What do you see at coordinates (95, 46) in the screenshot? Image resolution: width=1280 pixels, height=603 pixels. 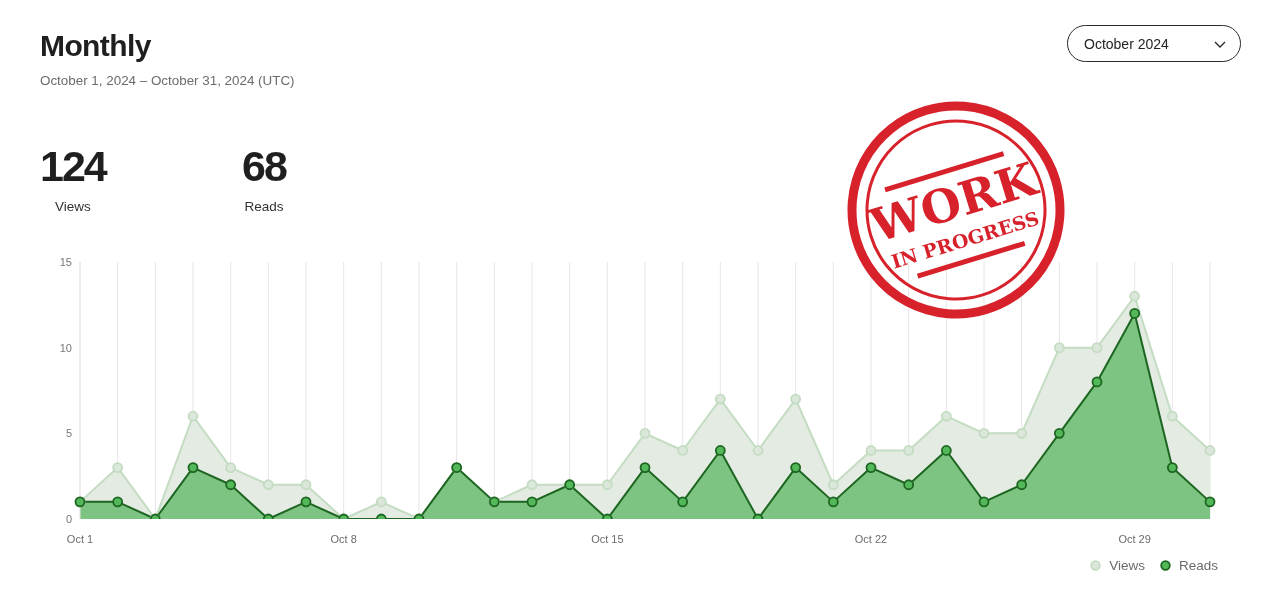 I see `chart-title: Monthly` at bounding box center [95, 46].